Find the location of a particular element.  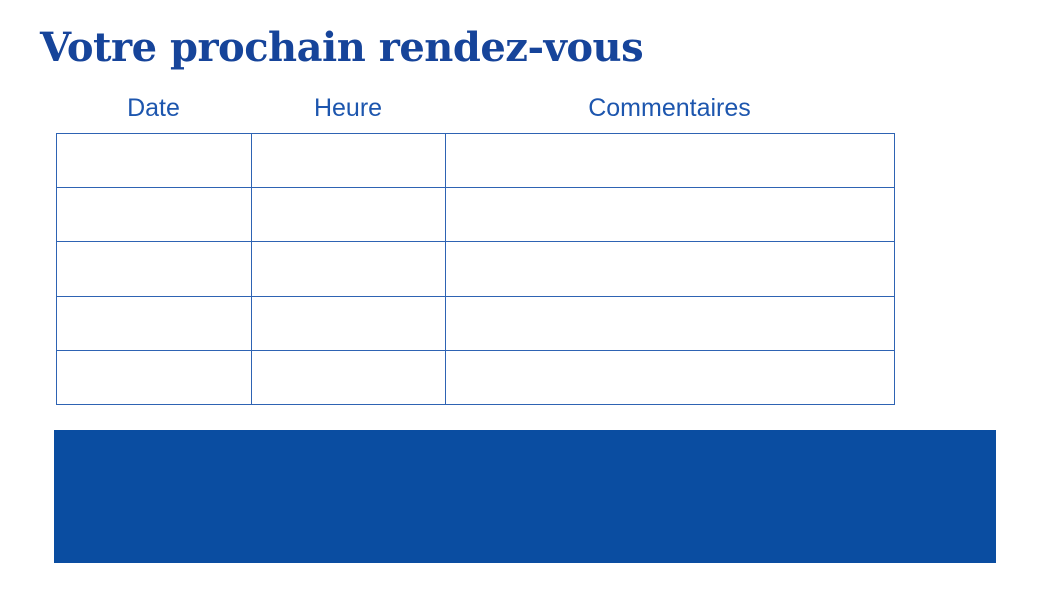

column-header-date: Date is located at coordinates (153, 108).